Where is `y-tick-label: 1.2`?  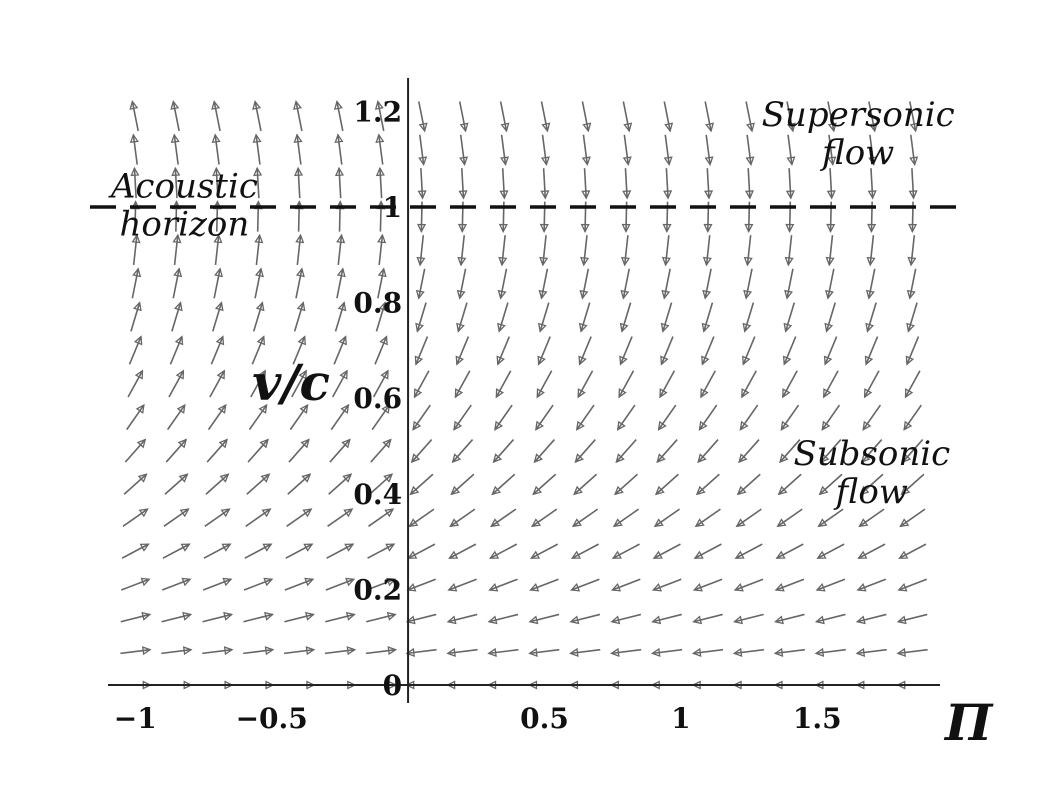 y-tick-label: 1.2 is located at coordinates (377, 111).